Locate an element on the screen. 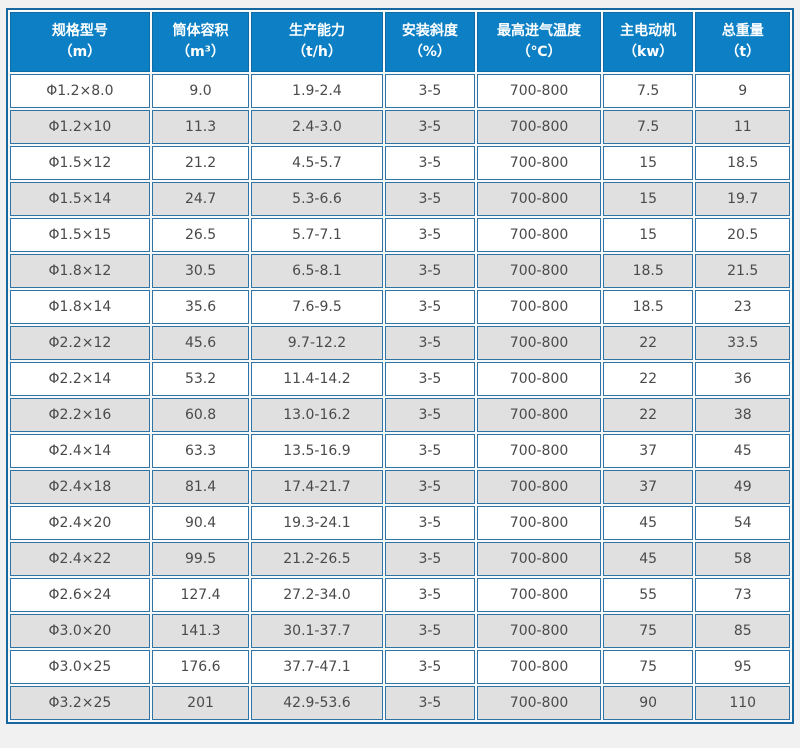  table-row: Φ2.4×18 81.4 17.4-21.7 3-5 700-800 37 49 is located at coordinates (400, 487).